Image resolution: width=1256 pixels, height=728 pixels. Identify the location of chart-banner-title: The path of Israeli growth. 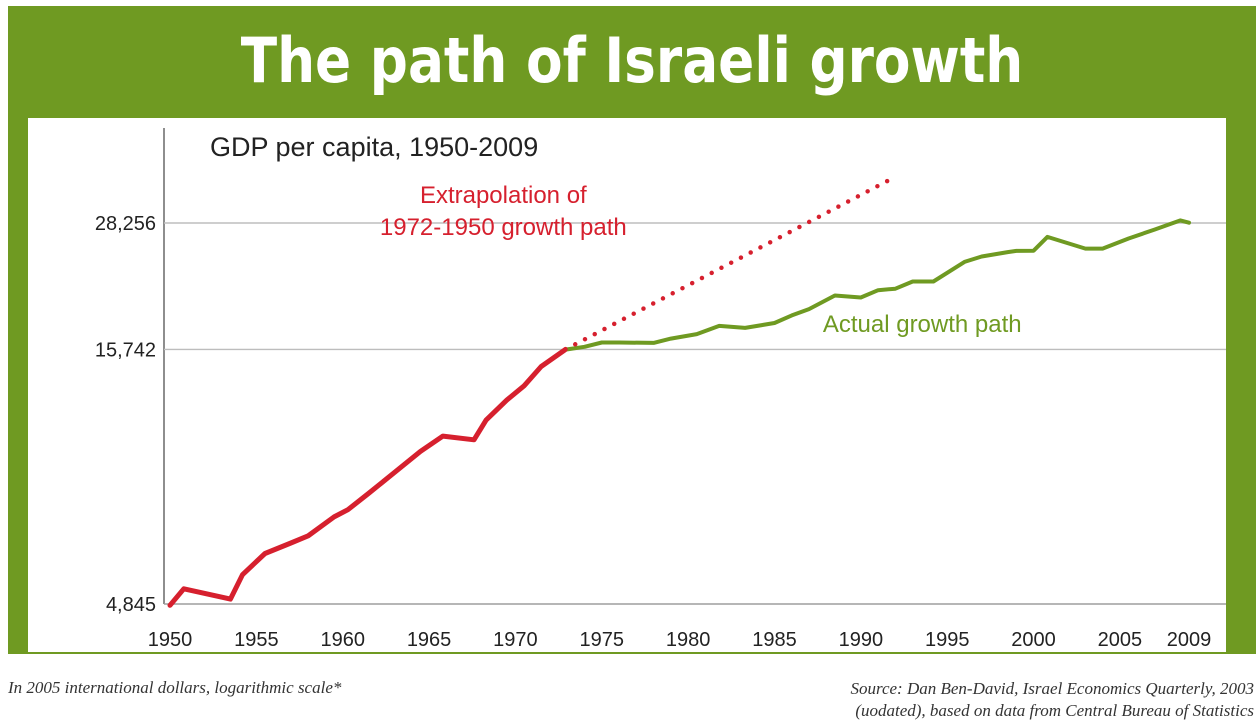
(632, 60).